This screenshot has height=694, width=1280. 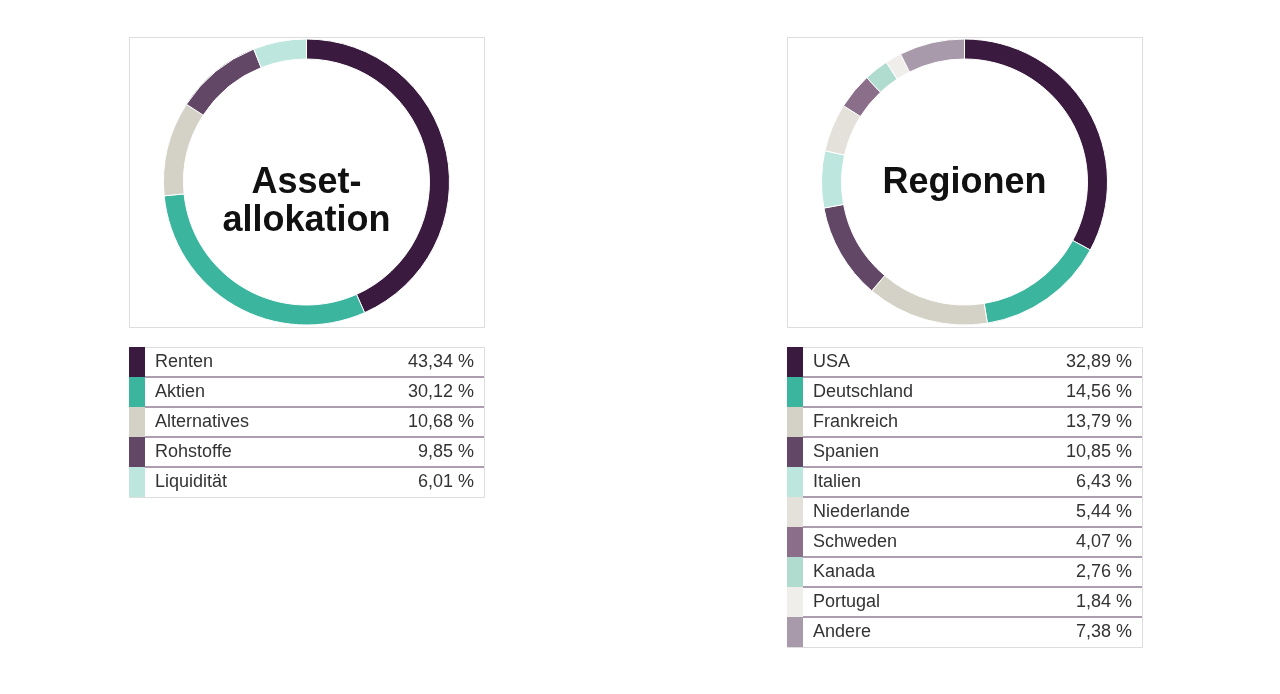 I want to click on data-label: 1,84 %, so click(x=1103, y=601).